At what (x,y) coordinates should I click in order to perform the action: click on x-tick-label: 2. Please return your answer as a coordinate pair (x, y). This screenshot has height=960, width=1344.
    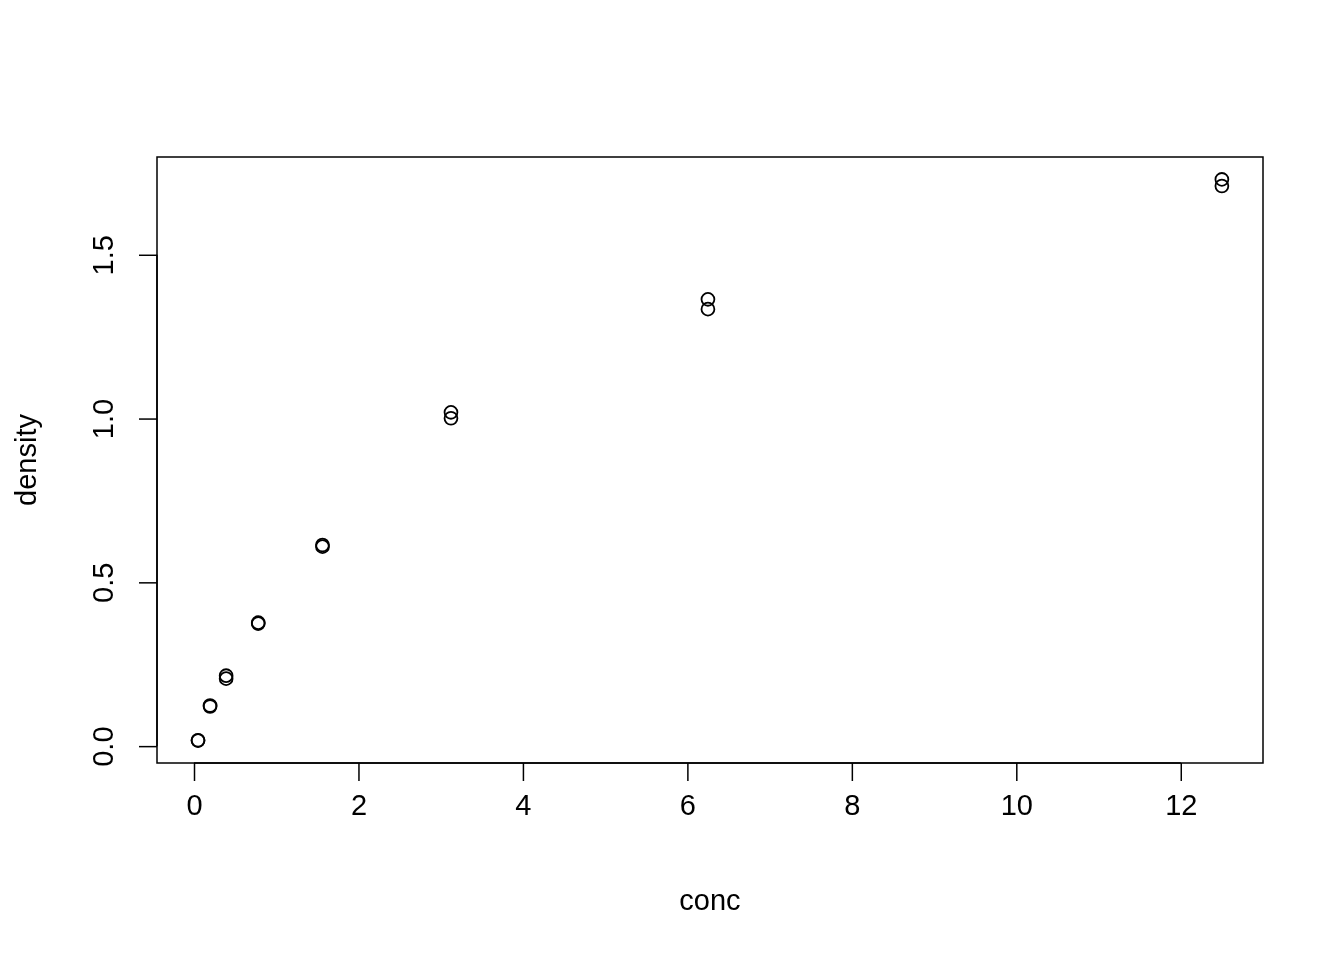
    Looking at the image, I should click on (359, 805).